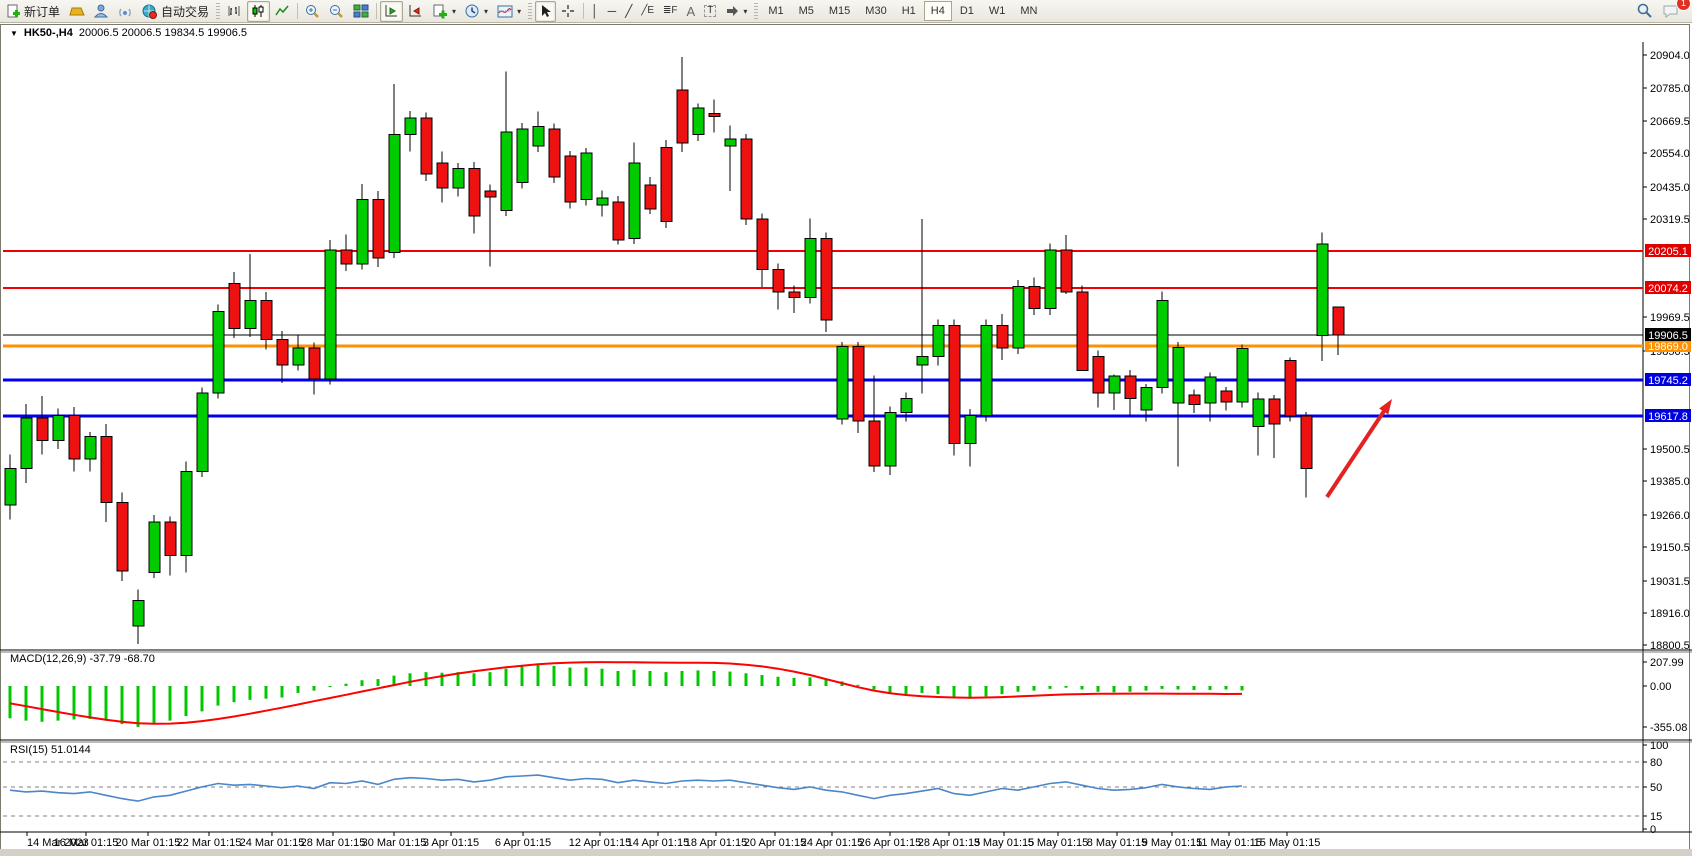  Describe the element at coordinates (908, 11) in the screenshot. I see `tf-h1-button: H1` at that location.